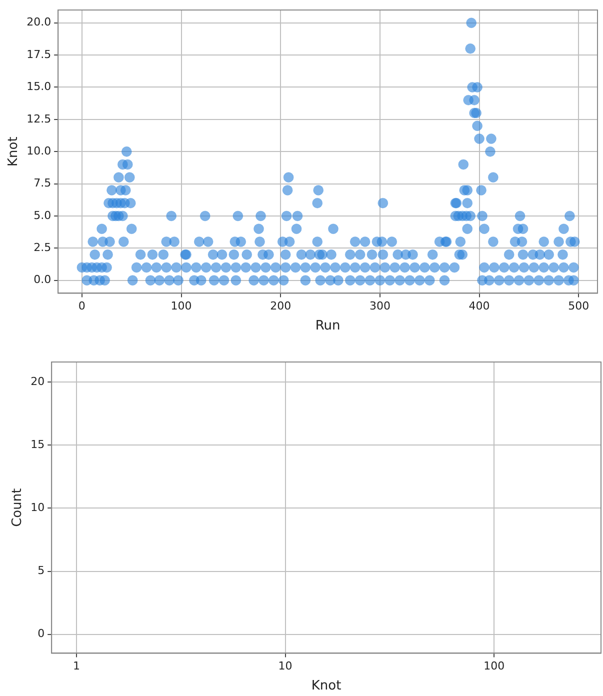 Image resolution: width=603 pixels, height=696 pixels. Describe the element at coordinates (281, 306) in the screenshot. I see `x-tick-label: 200` at that location.